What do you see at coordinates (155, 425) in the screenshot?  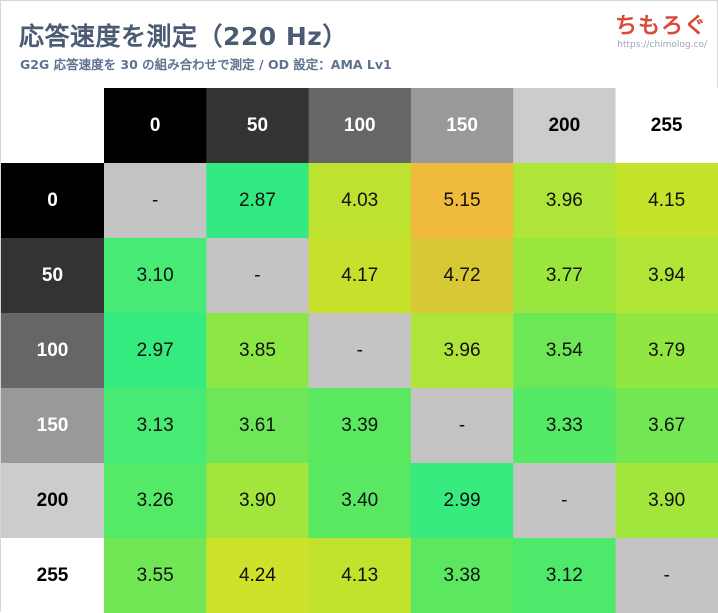 I see `cell-value-label: 3.13` at bounding box center [155, 425].